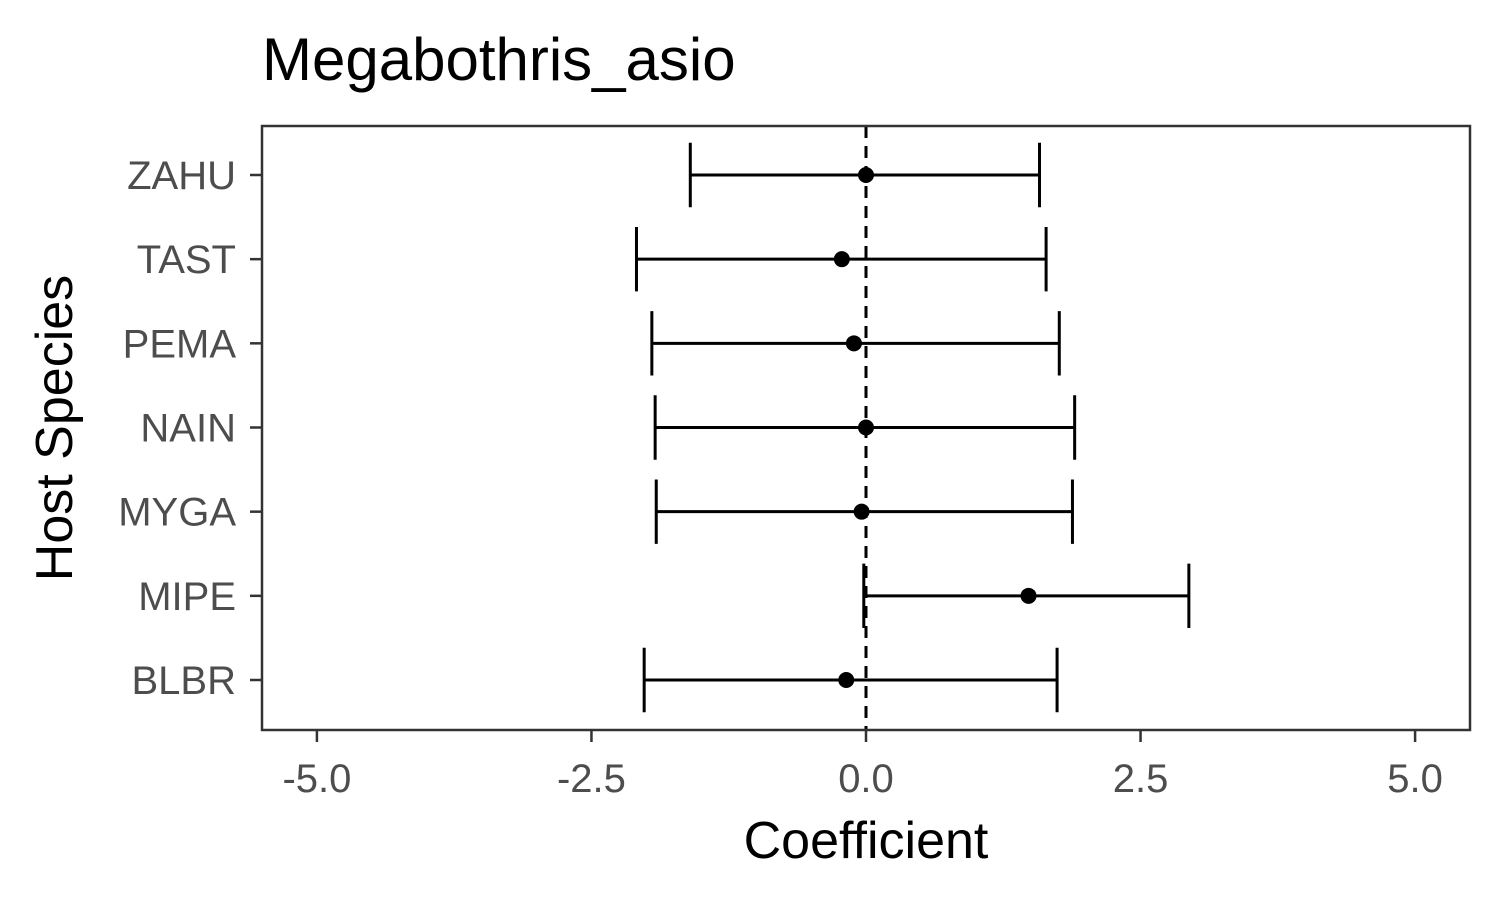 Image resolution: width=1500 pixels, height=900 pixels. What do you see at coordinates (180, 344) in the screenshot?
I see `y-tick-label: PEMA` at bounding box center [180, 344].